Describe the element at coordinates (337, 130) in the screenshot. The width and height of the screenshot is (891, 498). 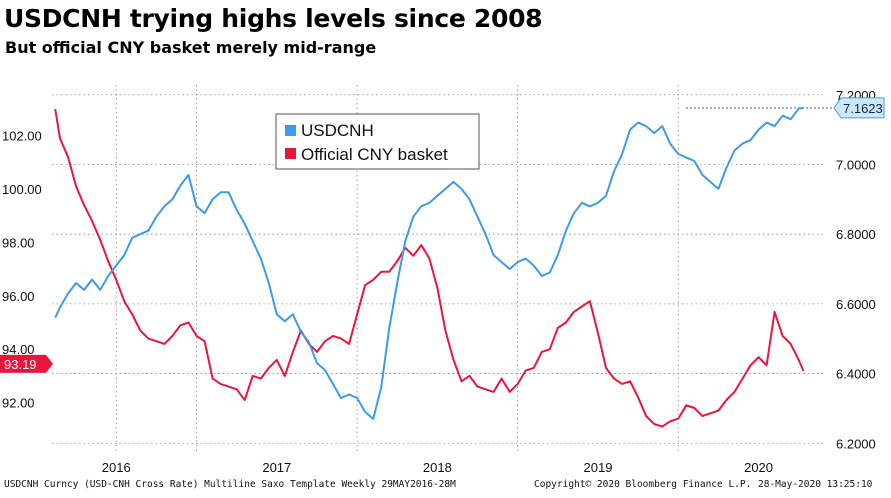
I see `legend-label-usdcnh: USDCNH` at that location.